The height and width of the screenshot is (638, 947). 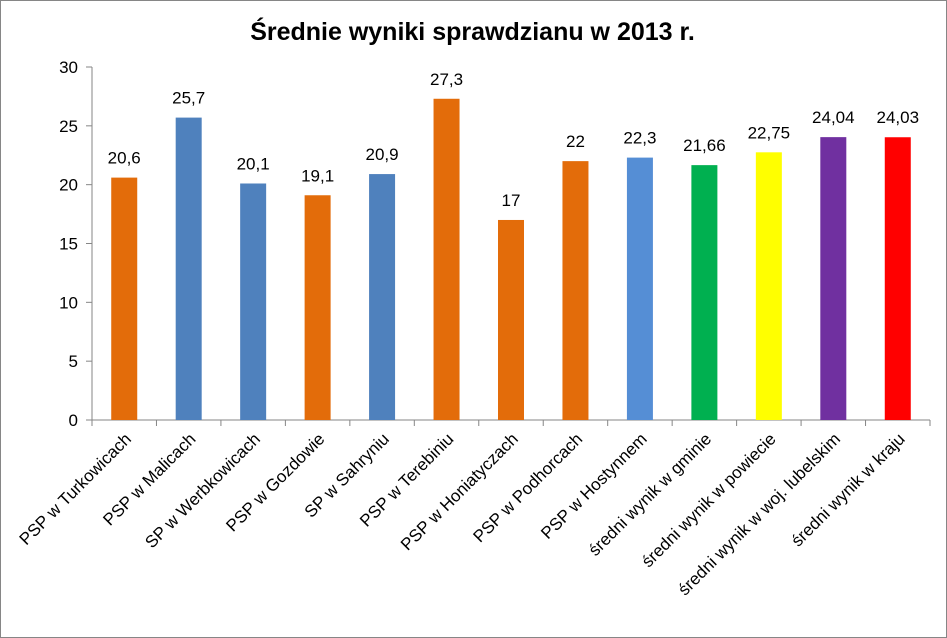 What do you see at coordinates (833, 117) in the screenshot?
I see `data-label: 24,04` at bounding box center [833, 117].